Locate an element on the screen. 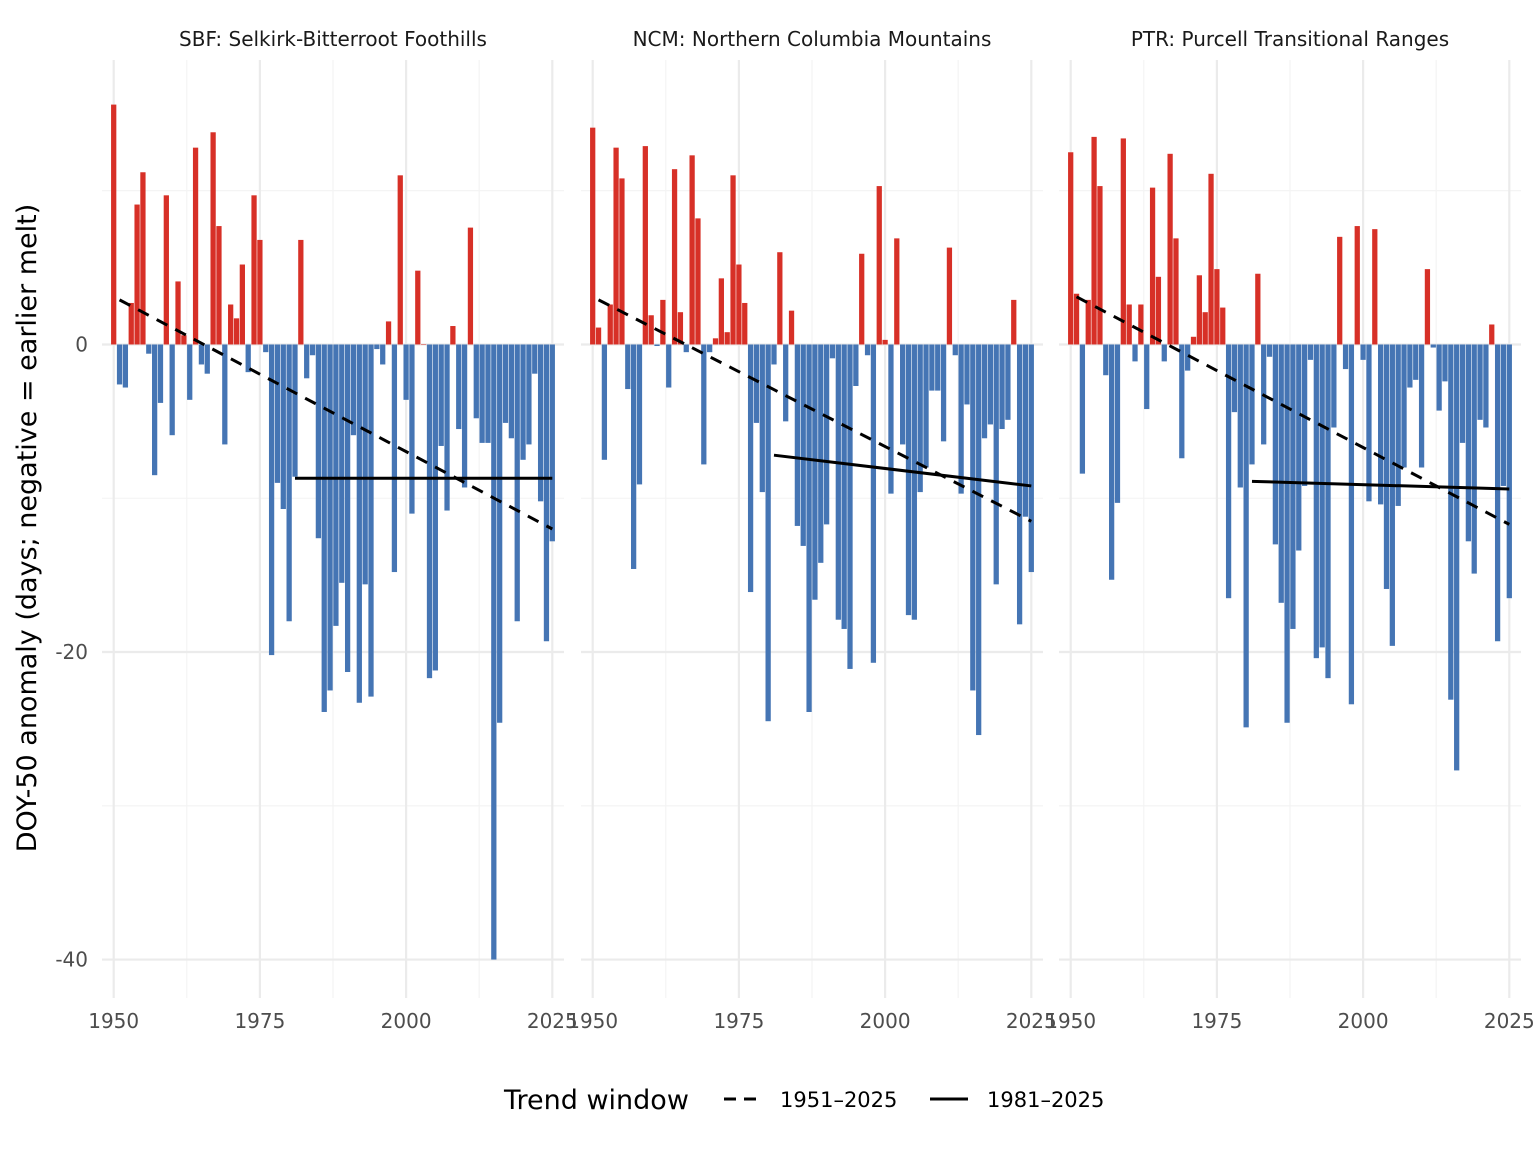 The image size is (1536, 1152). trend-line-1981-2025 is located at coordinates (902, 470).